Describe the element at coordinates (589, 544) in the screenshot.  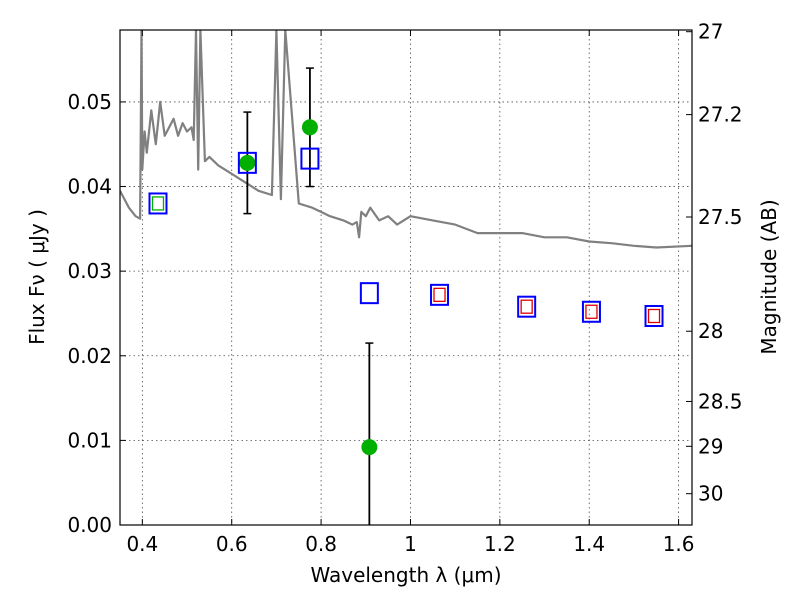
I see `x-tick-label: 1.4` at that location.